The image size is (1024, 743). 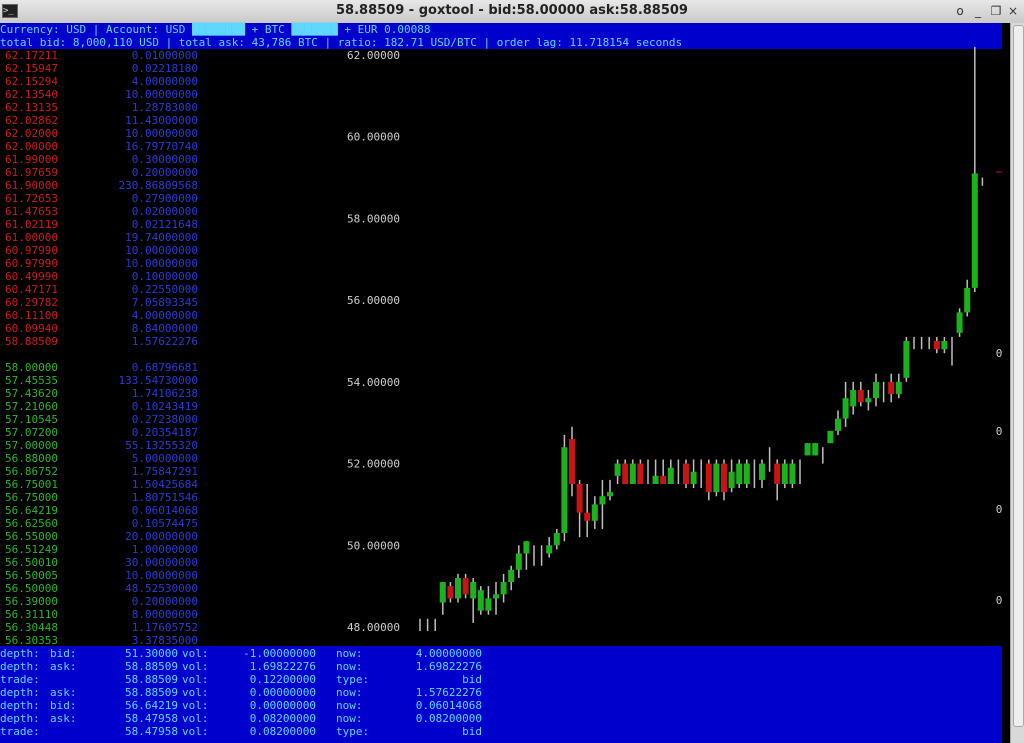 I want to click on bid-price: 57.10545, so click(x=31, y=419).